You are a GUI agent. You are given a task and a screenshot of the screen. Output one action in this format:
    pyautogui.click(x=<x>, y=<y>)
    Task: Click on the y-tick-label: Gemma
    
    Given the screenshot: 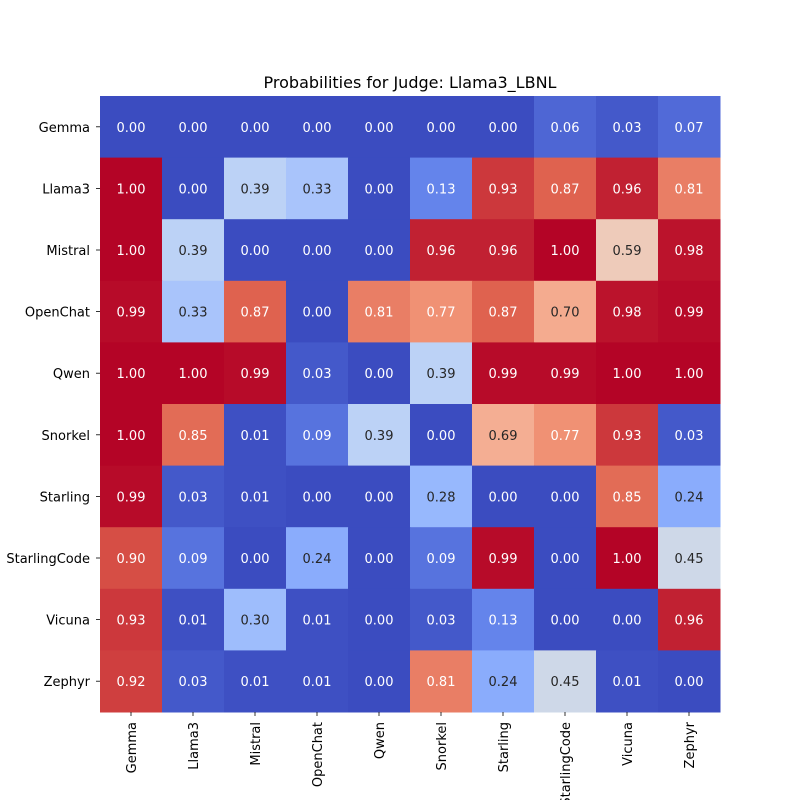 What is the action you would take?
    pyautogui.click(x=64, y=128)
    